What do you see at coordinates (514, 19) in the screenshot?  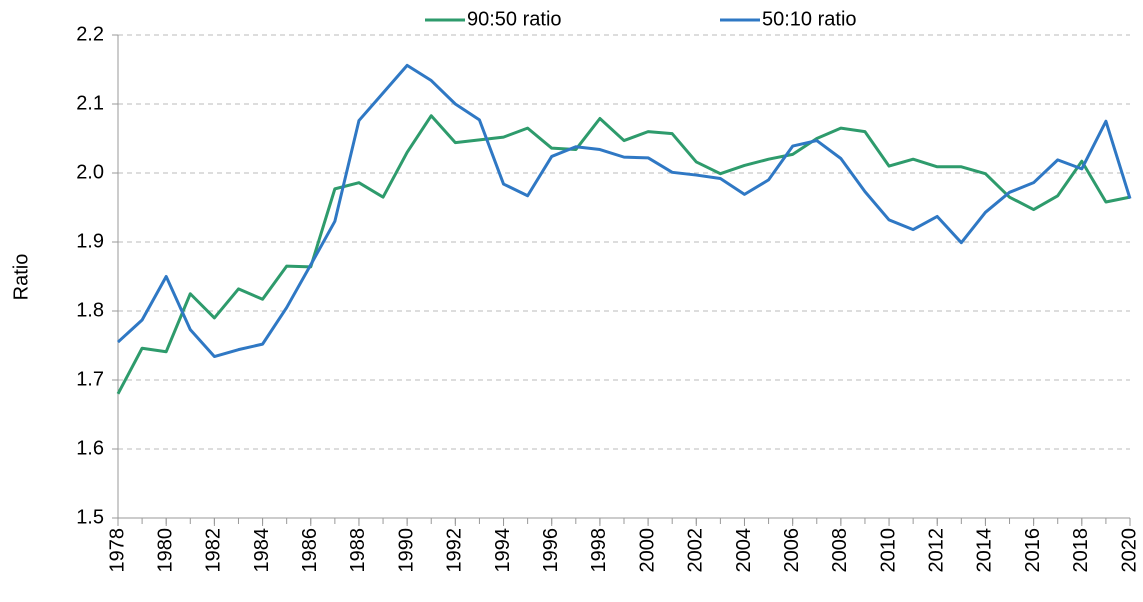 I see `legend-label: 90:50 ratio` at bounding box center [514, 19].